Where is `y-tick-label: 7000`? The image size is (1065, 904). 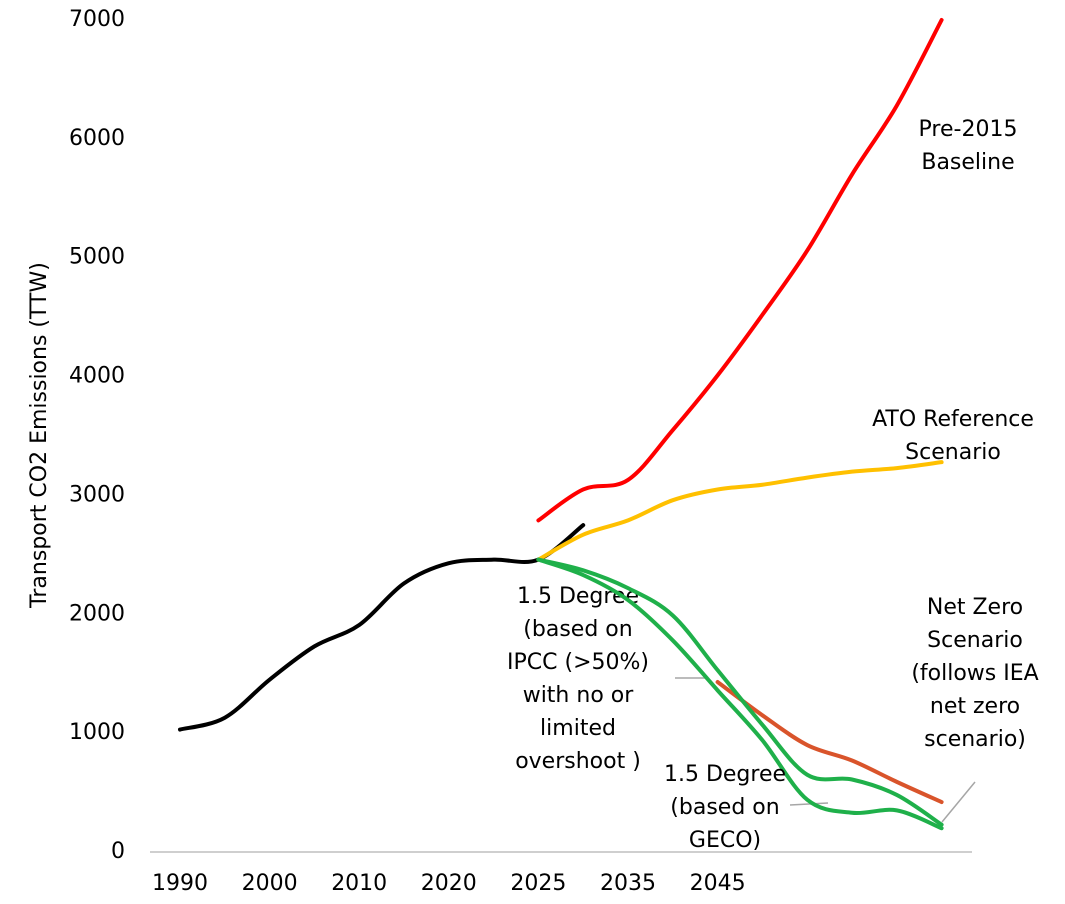 y-tick-label: 7000 is located at coordinates (97, 19).